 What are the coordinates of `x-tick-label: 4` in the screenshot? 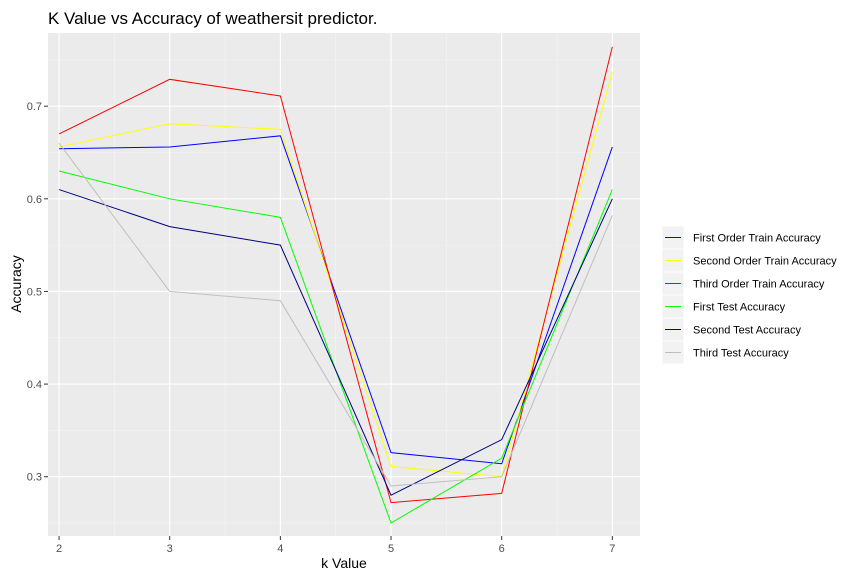 It's located at (280, 549).